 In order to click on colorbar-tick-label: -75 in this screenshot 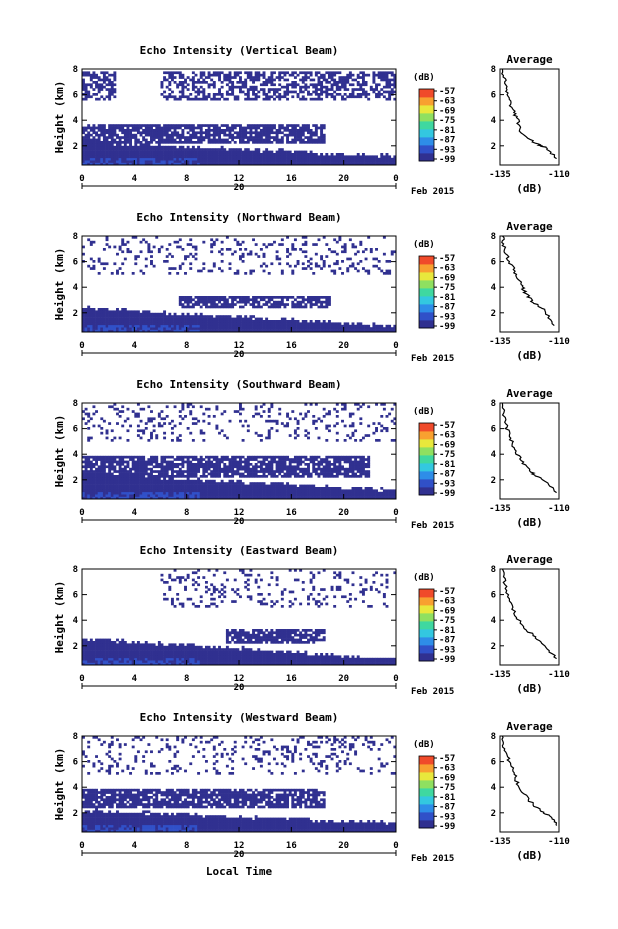, I will do `click(447, 621)`.